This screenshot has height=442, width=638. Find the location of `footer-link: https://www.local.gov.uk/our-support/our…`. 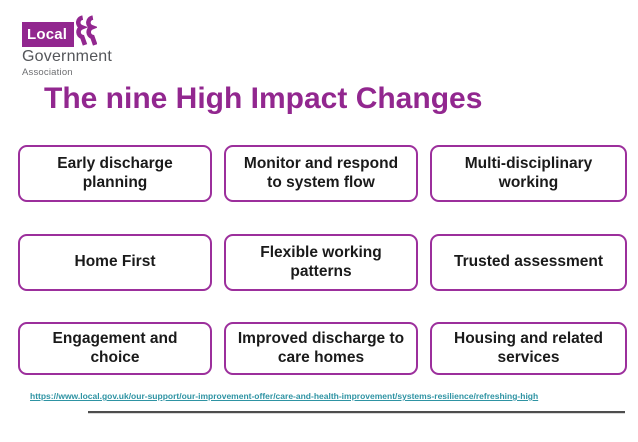

footer-link: https://www.local.gov.uk/our-support/our… is located at coordinates (284, 396).